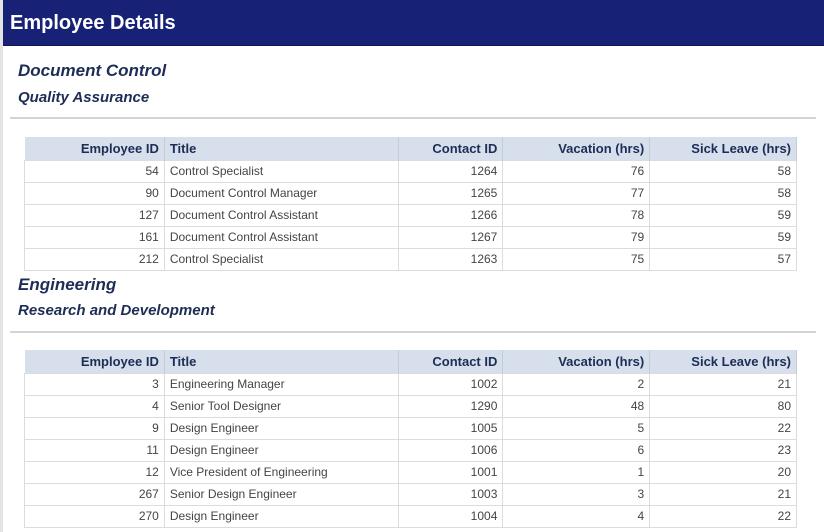  Describe the element at coordinates (576, 259) in the screenshot. I see `cell-vacation: 75` at that location.